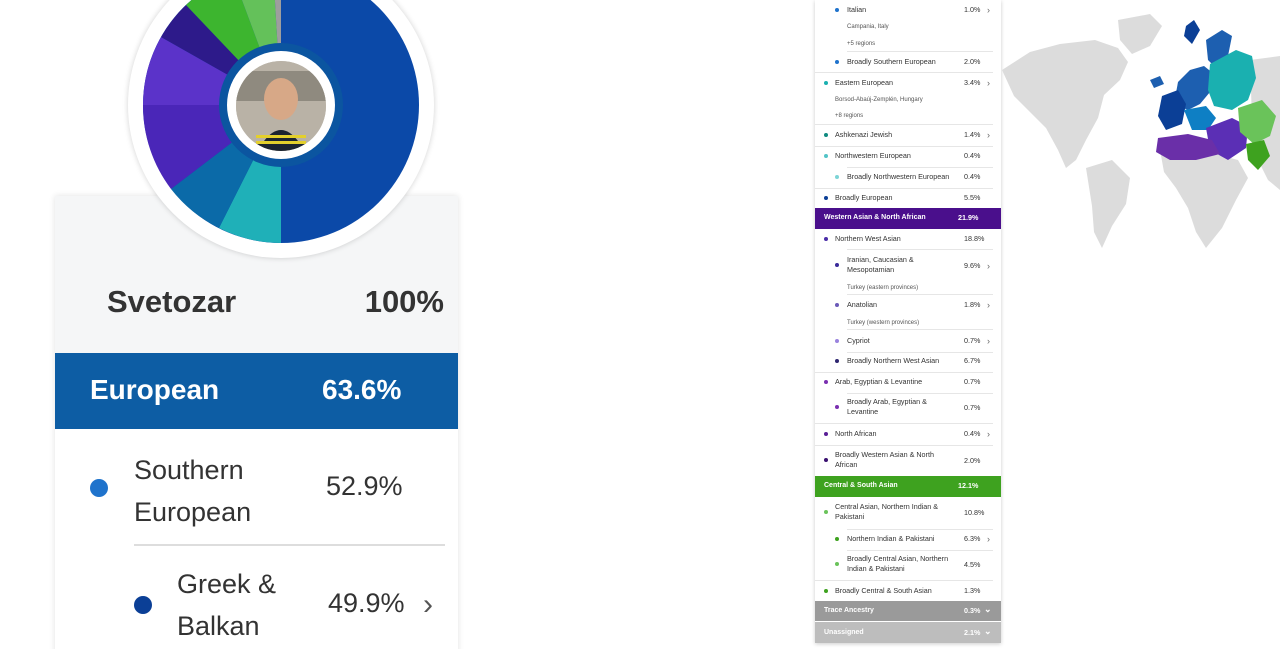 This screenshot has width=1280, height=649. What do you see at coordinates (972, 9) in the screenshot?
I see `italian-percent: 1.0%` at bounding box center [972, 9].